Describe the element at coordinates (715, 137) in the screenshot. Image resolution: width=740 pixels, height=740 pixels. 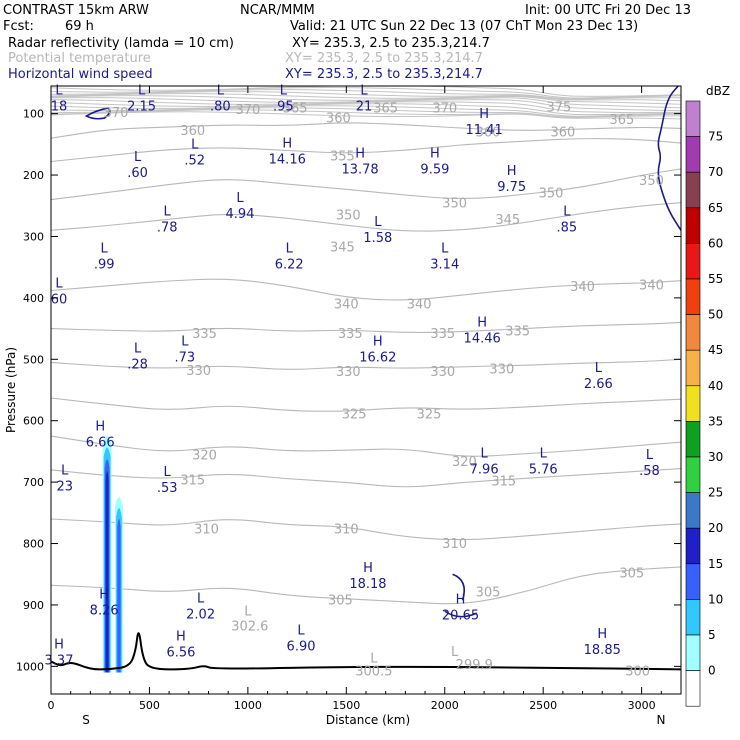
I see `colorbar-tick-label: 75` at that location.